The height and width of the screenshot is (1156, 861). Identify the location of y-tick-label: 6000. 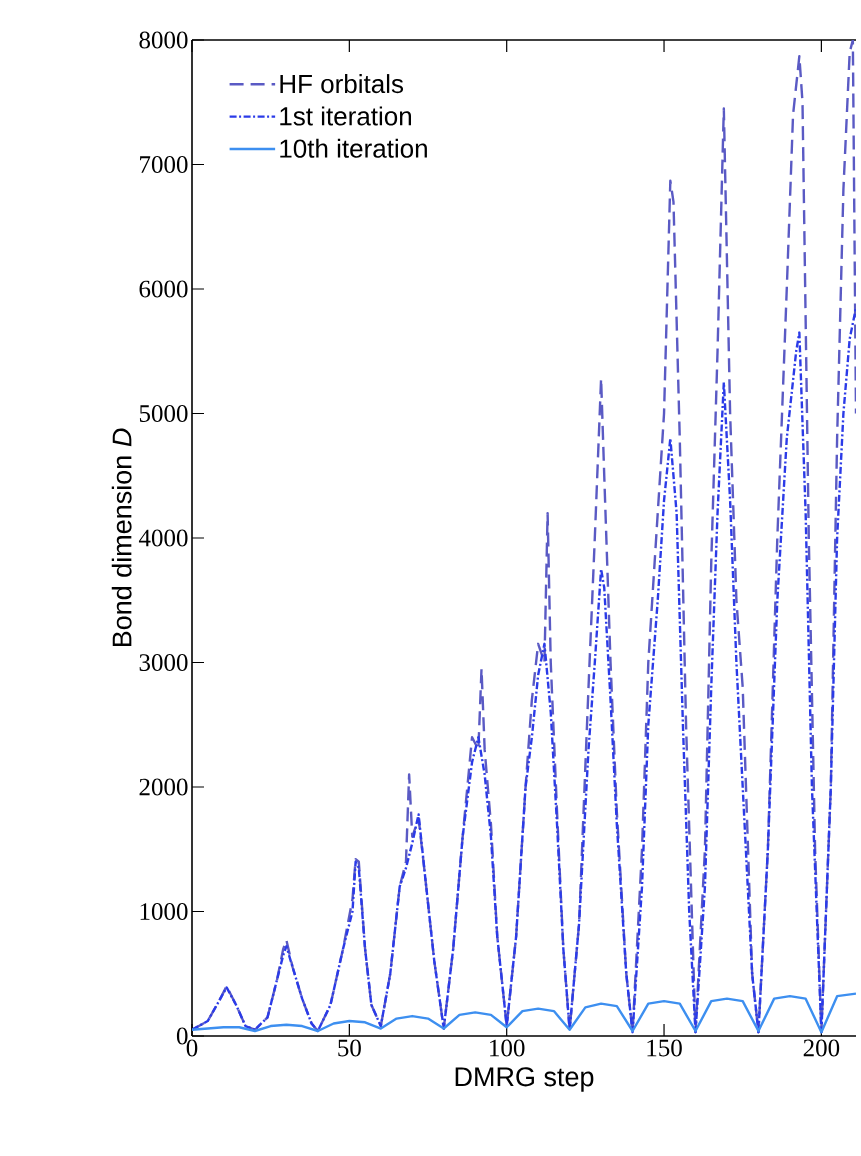
(163, 289).